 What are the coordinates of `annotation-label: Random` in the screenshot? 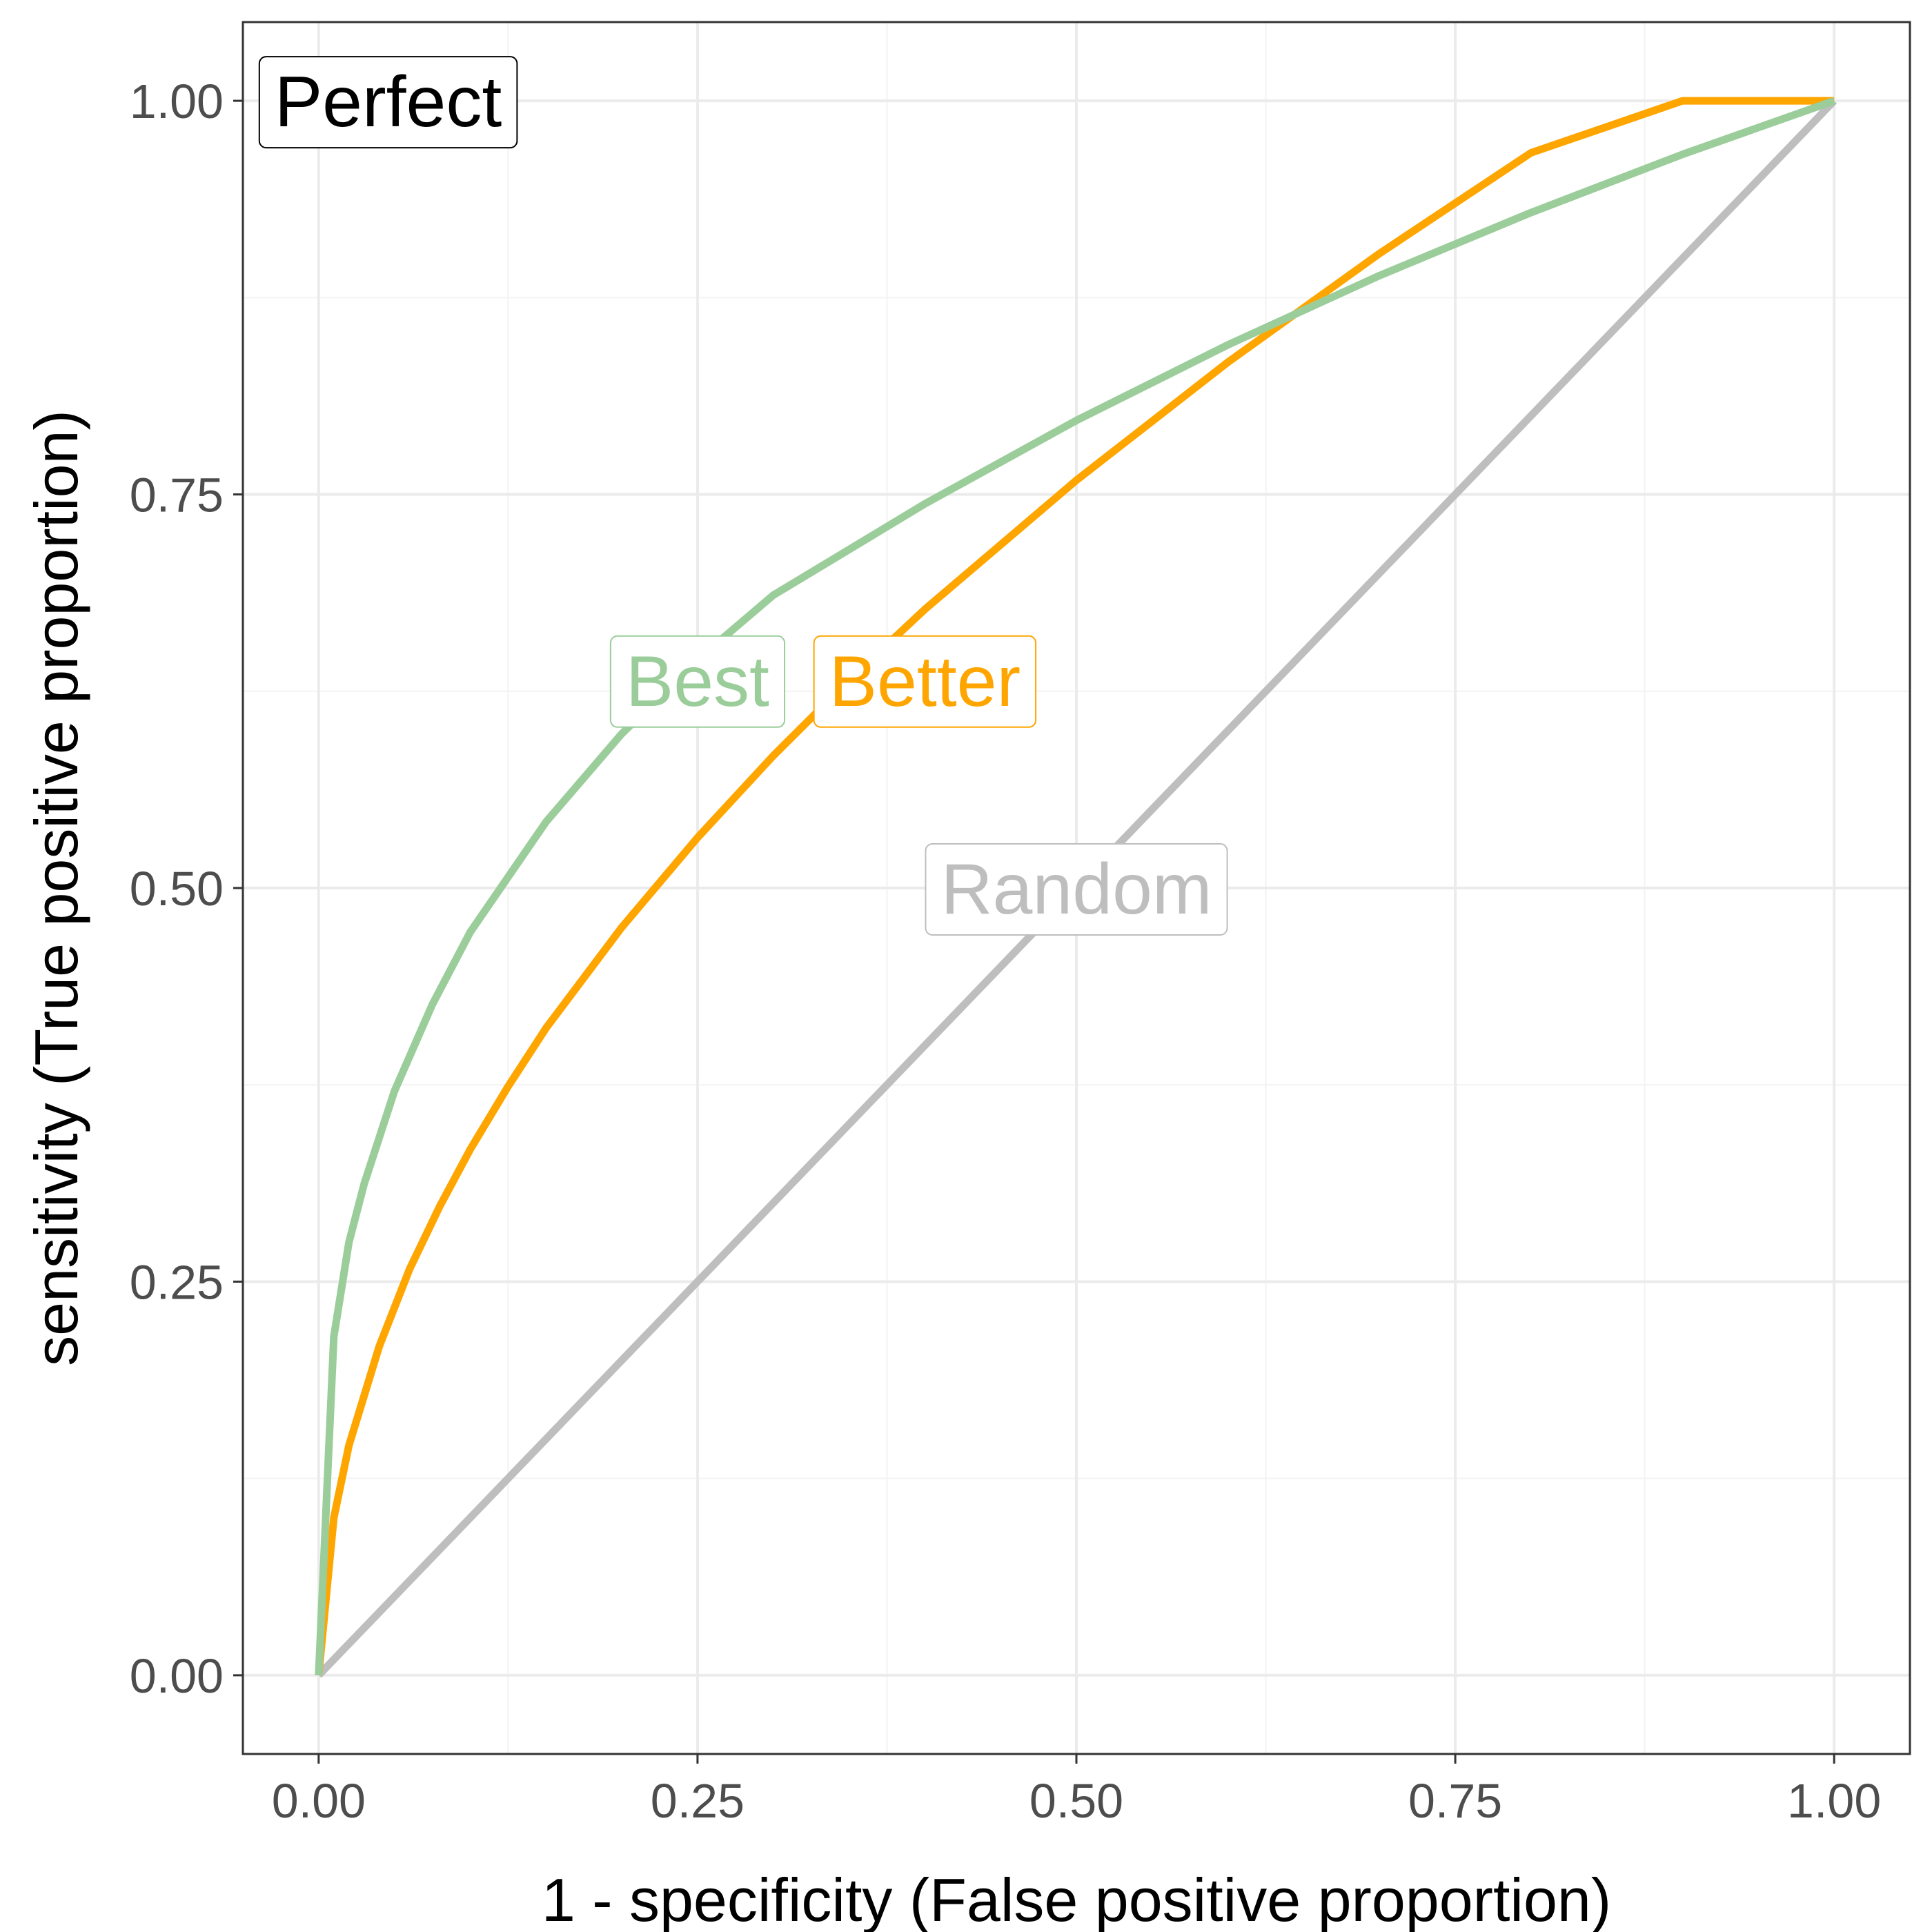 It's located at (1076, 889).